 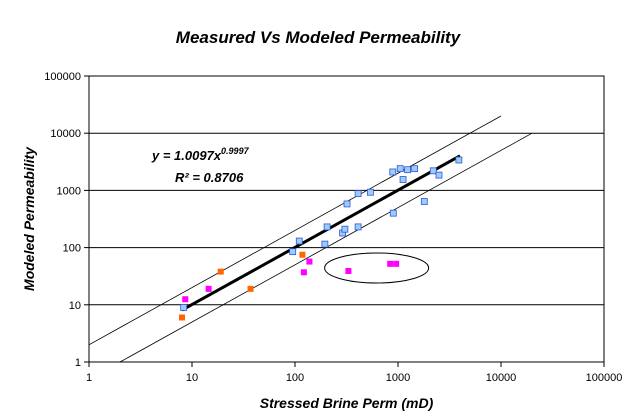 What do you see at coordinates (192, 378) in the screenshot?
I see `x-tick-label: 10` at bounding box center [192, 378].